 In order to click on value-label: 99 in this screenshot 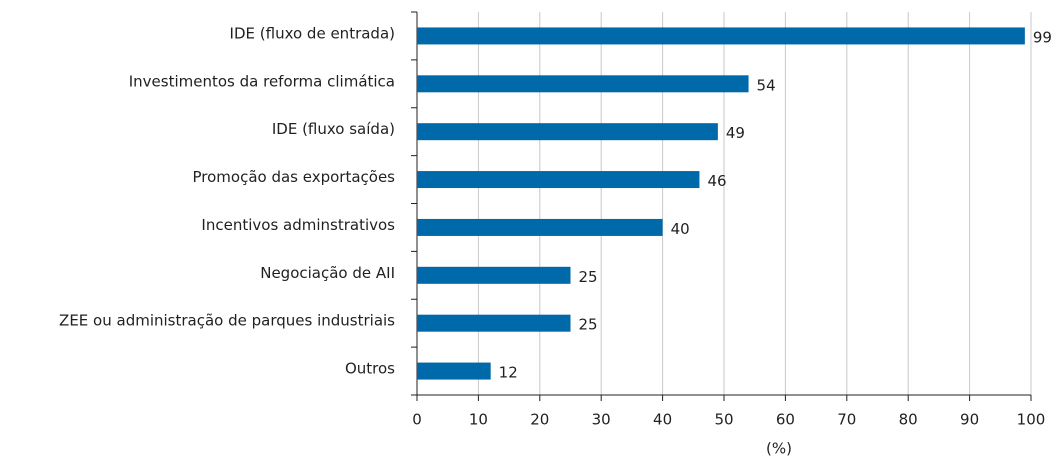, I will do `click(1042, 37)`.